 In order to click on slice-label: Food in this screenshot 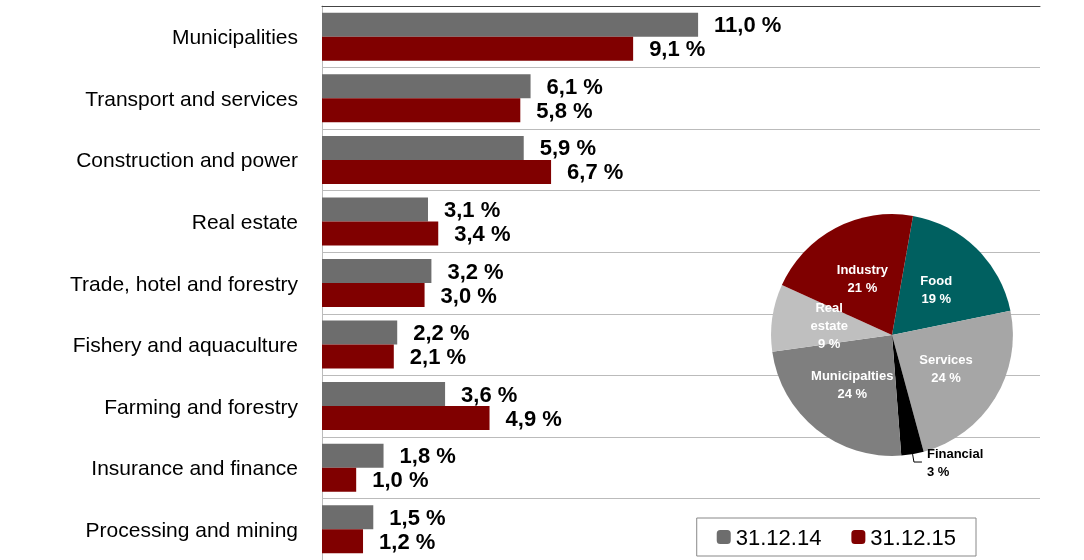, I will do `click(936, 281)`.